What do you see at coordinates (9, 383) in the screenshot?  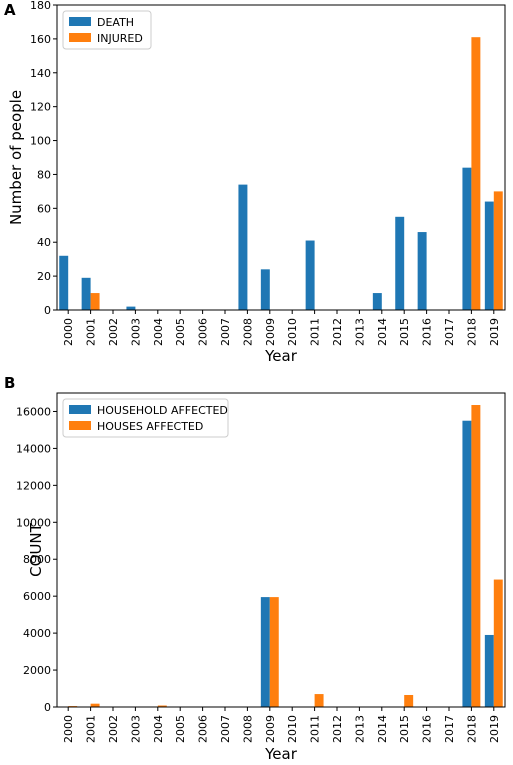 I see `panel-label: B` at bounding box center [9, 383].